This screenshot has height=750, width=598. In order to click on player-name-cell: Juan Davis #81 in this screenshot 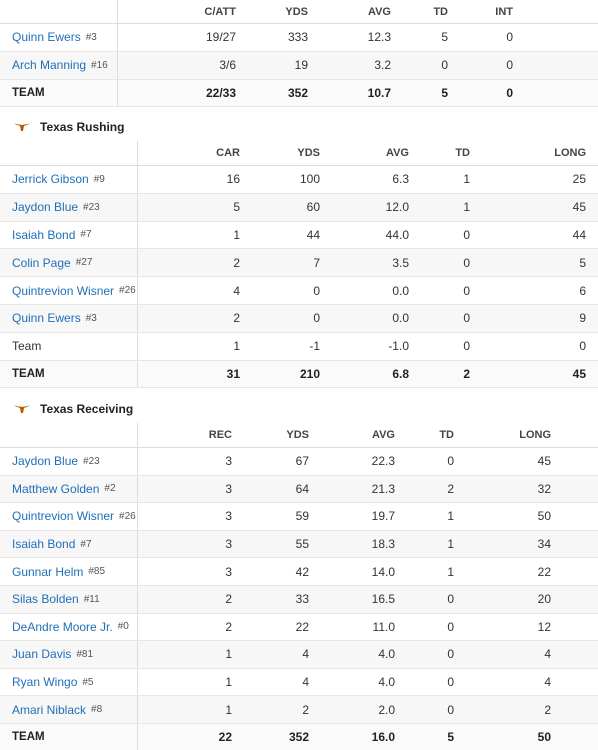, I will do `click(52, 654)`.